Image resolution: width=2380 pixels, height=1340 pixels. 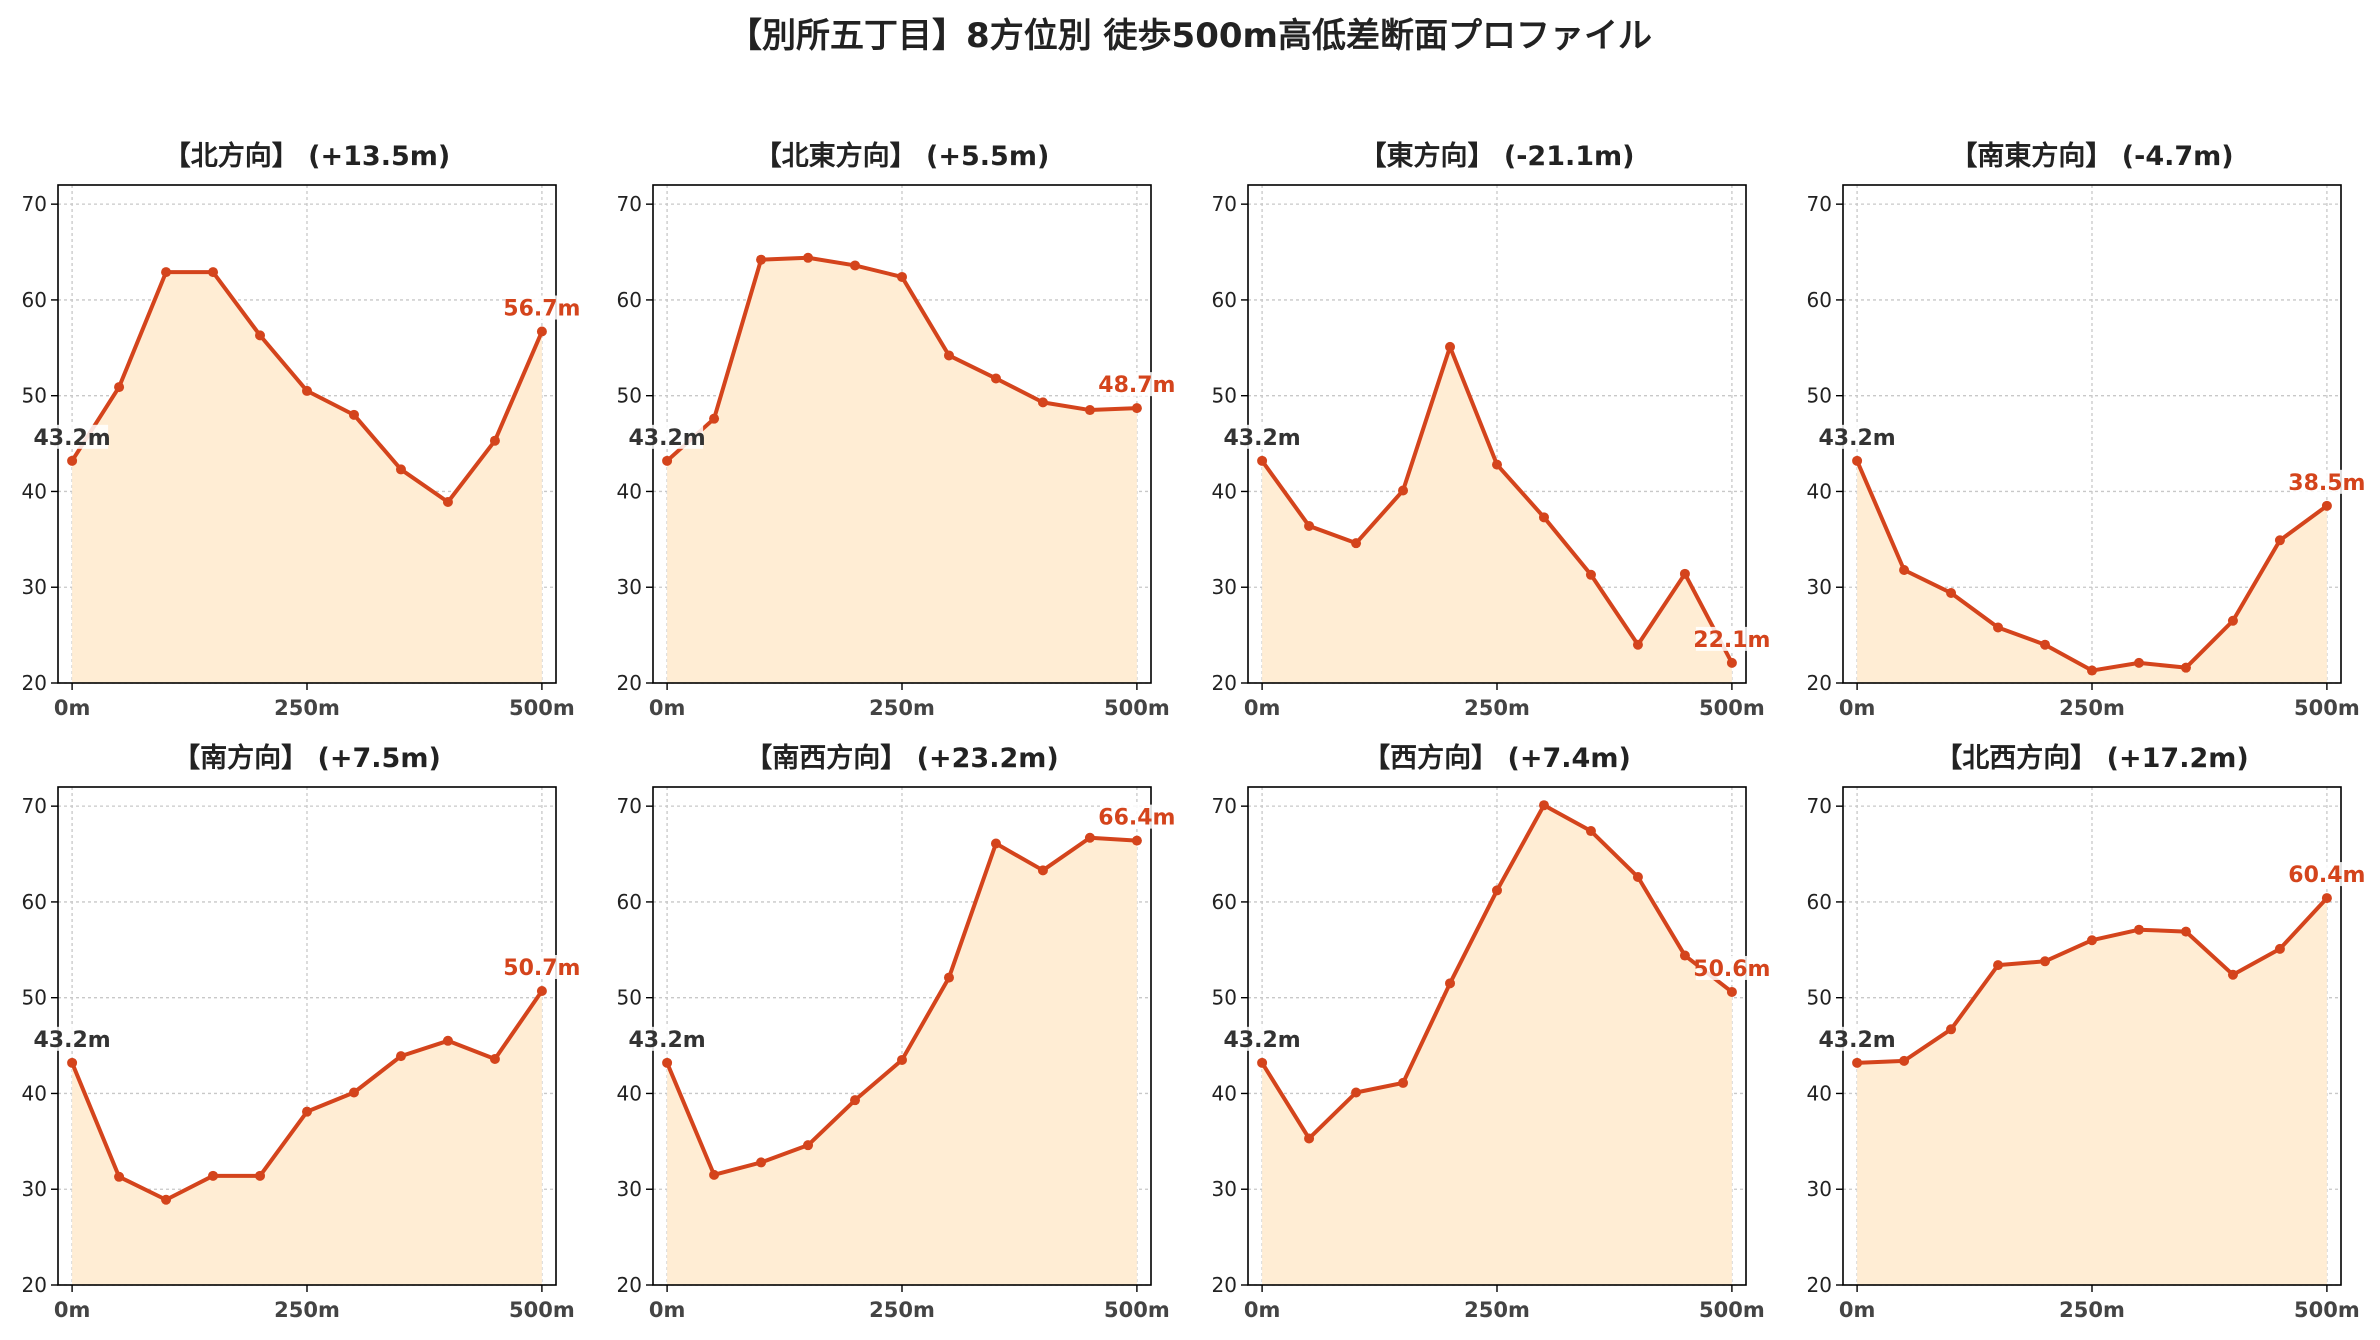 I want to click on elevation-area, so click(x=1497, y=1045).